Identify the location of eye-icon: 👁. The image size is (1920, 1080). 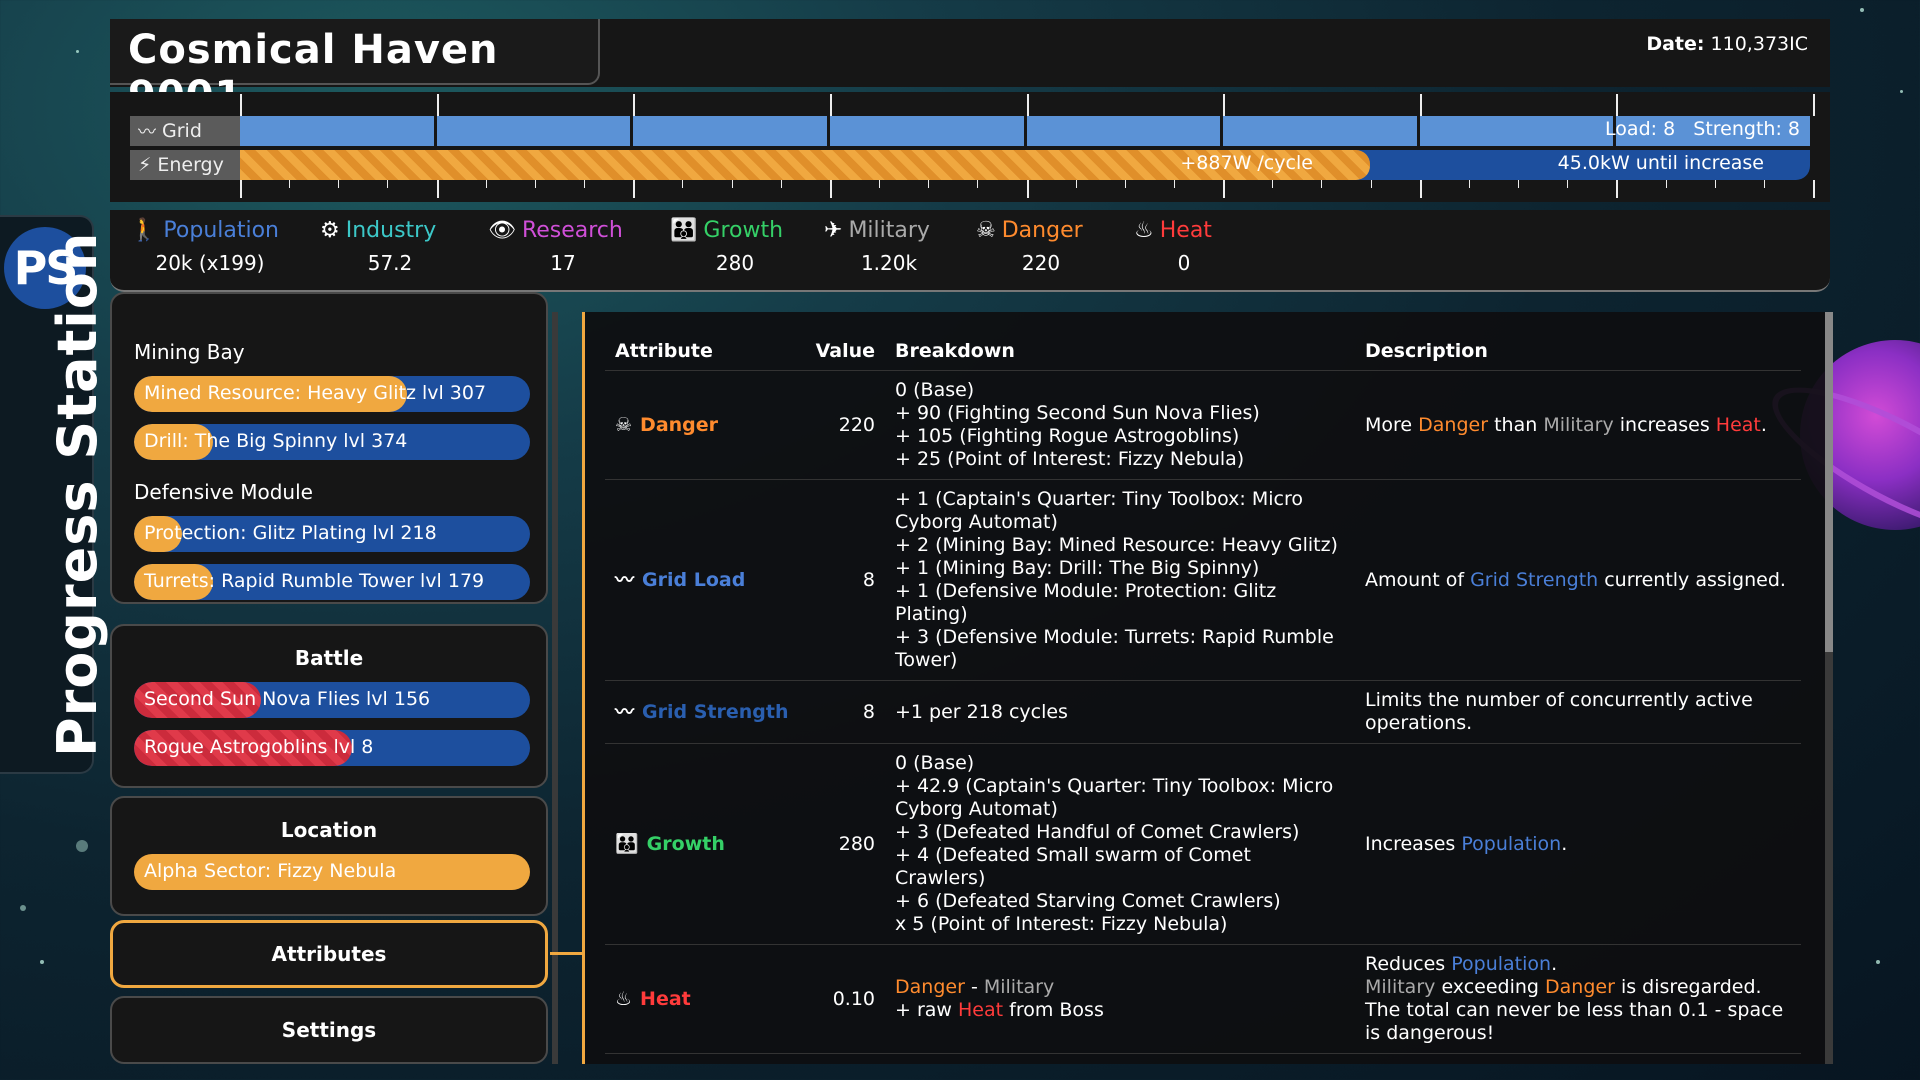
(502, 230).